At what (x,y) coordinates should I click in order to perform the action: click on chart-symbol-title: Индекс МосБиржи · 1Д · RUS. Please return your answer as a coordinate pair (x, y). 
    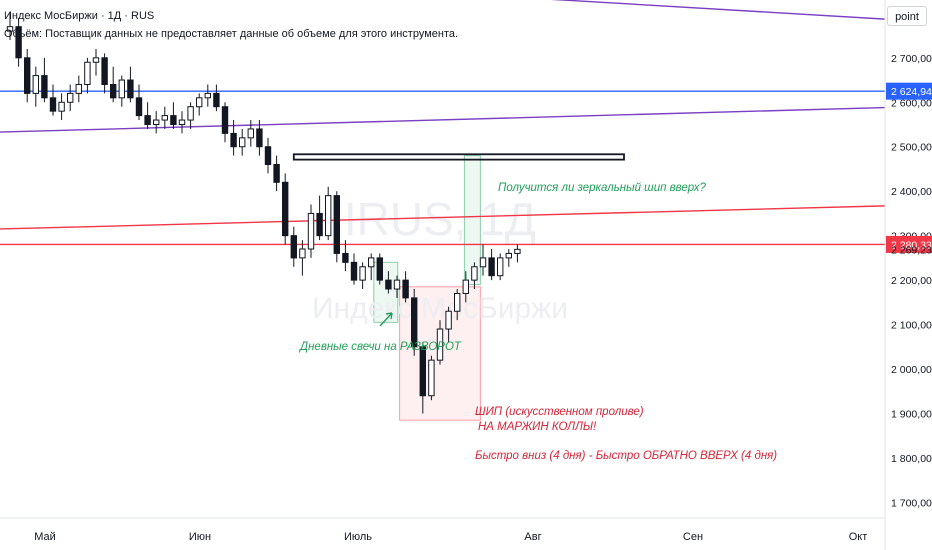
    Looking at the image, I should click on (79, 16).